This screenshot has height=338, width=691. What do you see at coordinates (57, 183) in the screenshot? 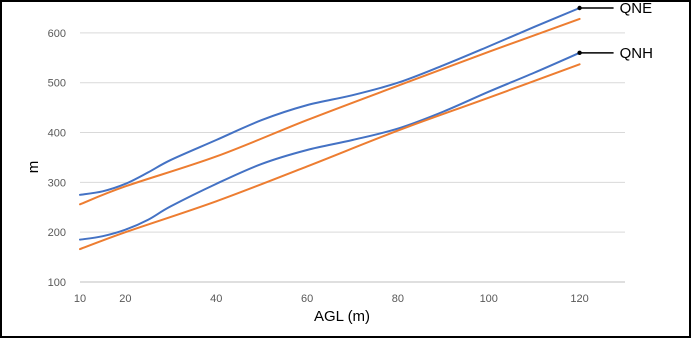
I see `y-tick-label: 300` at bounding box center [57, 183].